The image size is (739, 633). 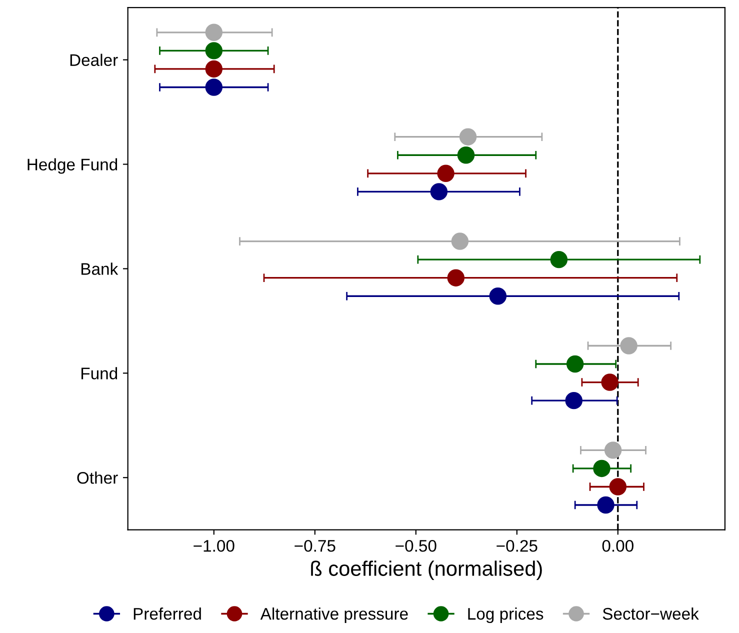 I want to click on x-tick-label: −0.25, so click(x=517, y=546).